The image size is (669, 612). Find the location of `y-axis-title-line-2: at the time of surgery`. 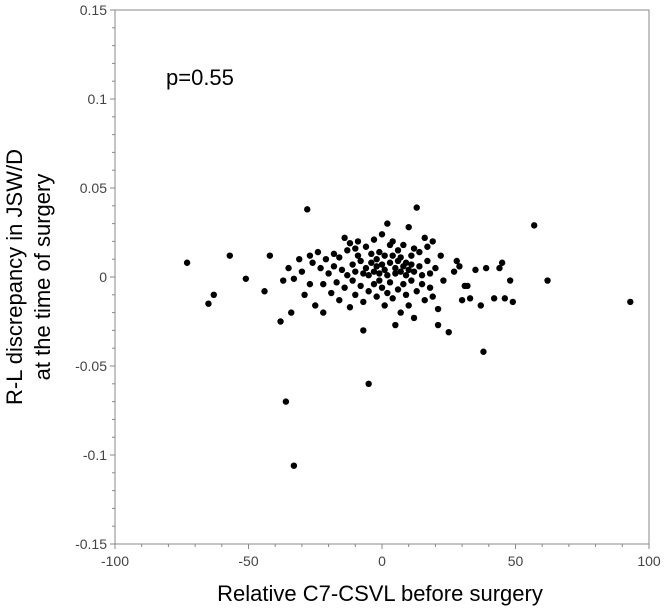

y-axis-title-line-2: at the time of surgery is located at coordinates (42, 277).